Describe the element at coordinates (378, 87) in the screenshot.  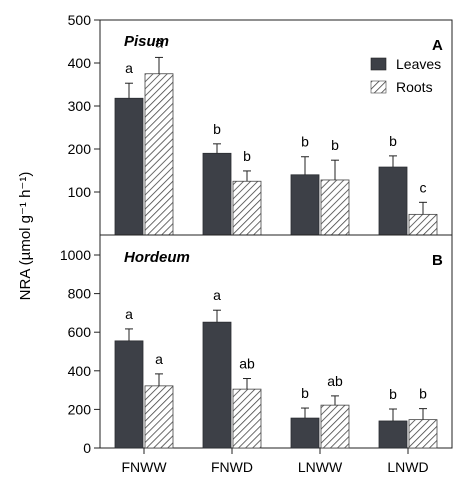
I see `legend-swatch-roots` at that location.